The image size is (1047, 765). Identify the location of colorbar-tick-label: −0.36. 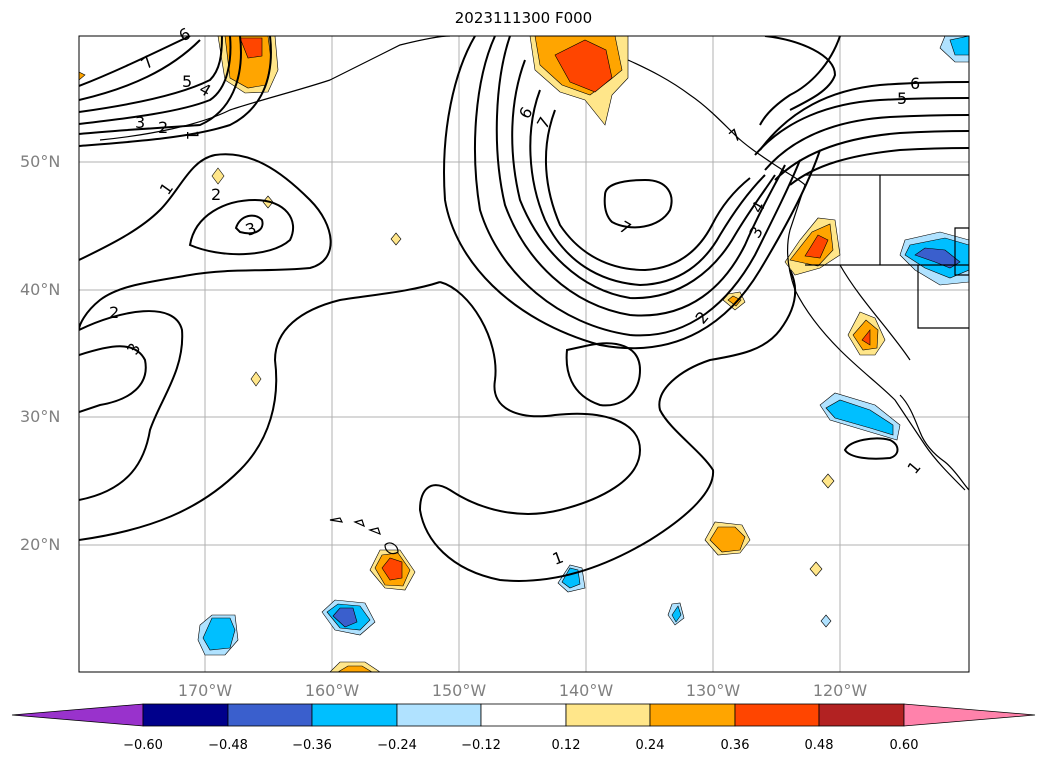
(312, 745).